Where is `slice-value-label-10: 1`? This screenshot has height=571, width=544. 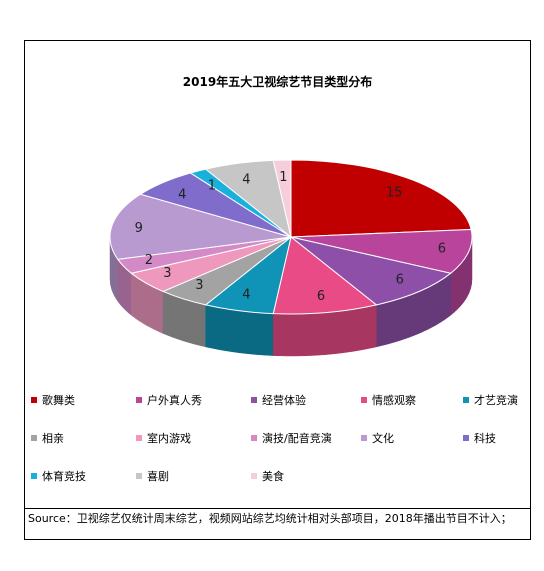
slice-value-label-10: 1 is located at coordinates (212, 185).